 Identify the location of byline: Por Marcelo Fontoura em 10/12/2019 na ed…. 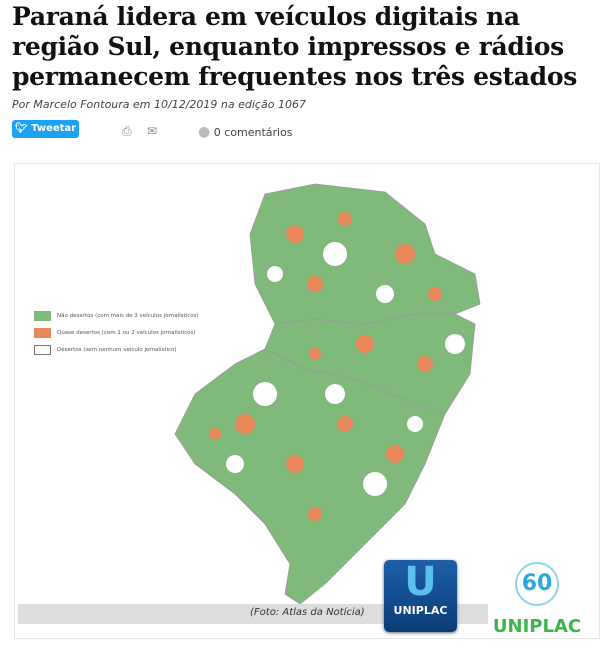
(159, 104).